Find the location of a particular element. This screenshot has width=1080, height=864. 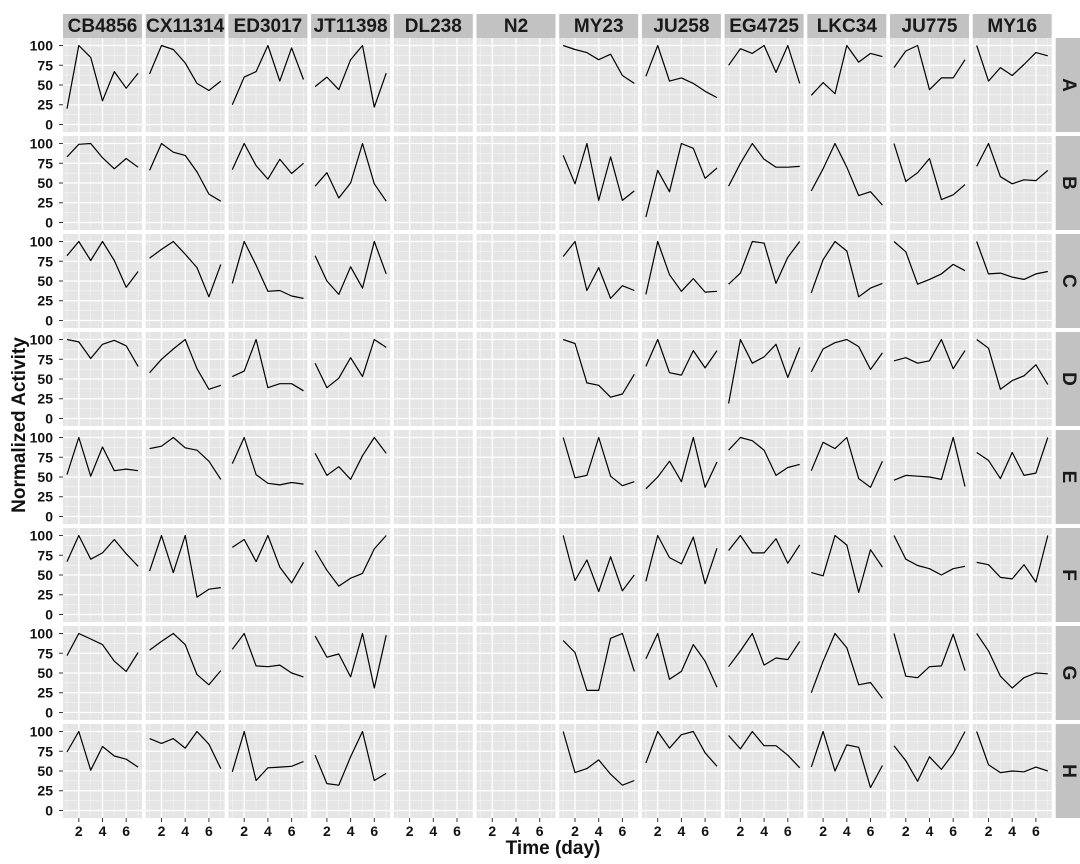

series-line-ju258-g is located at coordinates (681, 660).